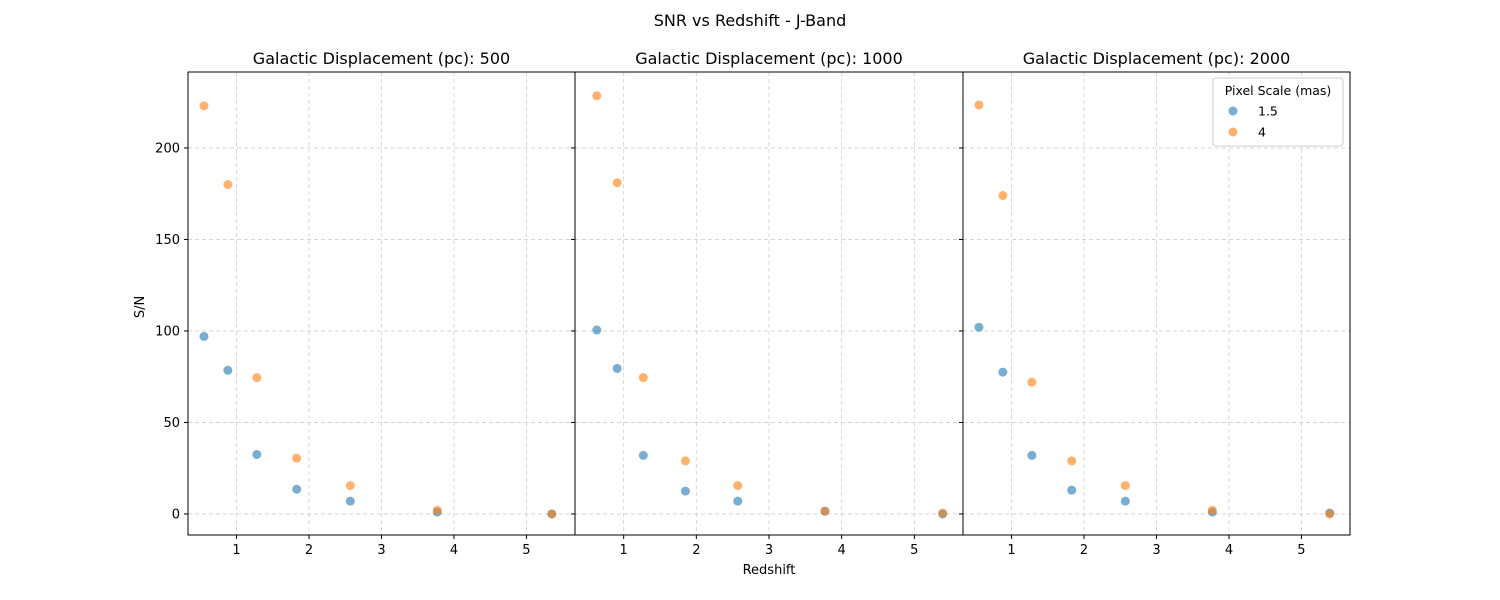 The height and width of the screenshot is (600, 1500). What do you see at coordinates (167, 331) in the screenshot?
I see `y-tick-label: 100` at bounding box center [167, 331].